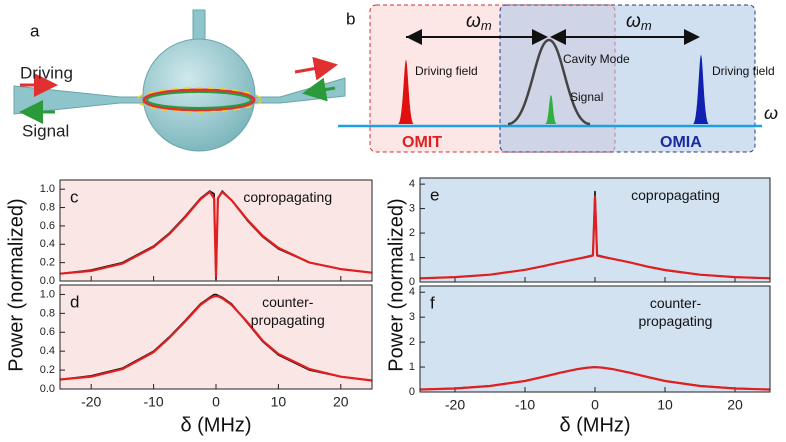 The image size is (786, 442). Describe the element at coordinates (35, 30) in the screenshot. I see `panel-label: a` at that location.